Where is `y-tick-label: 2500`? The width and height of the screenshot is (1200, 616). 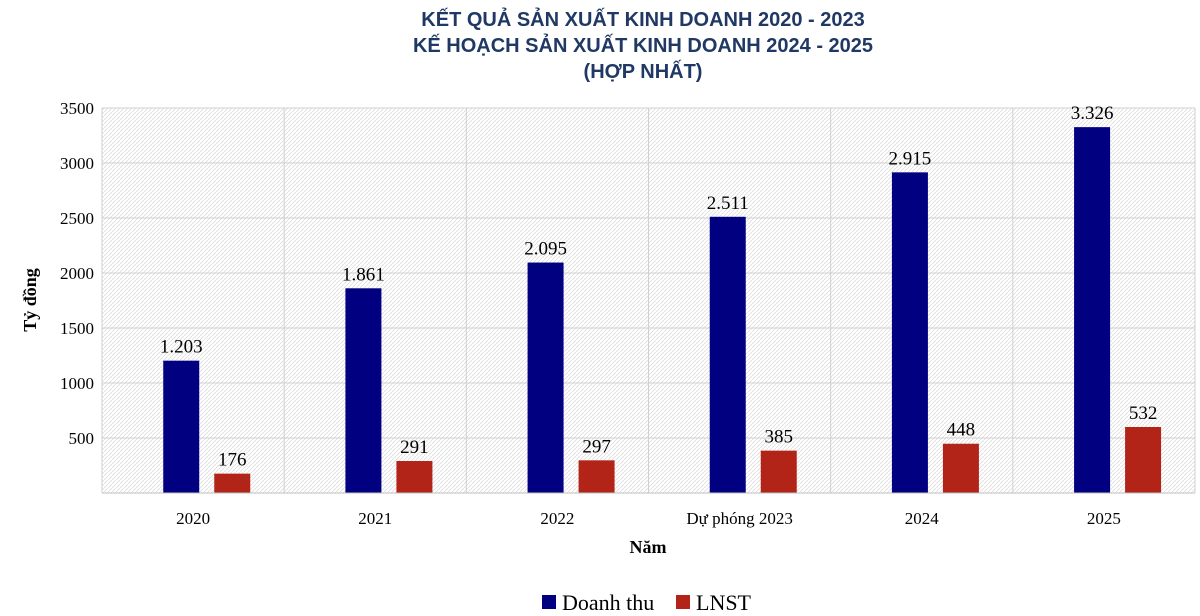 y-tick-label: 2500 is located at coordinates (77, 218).